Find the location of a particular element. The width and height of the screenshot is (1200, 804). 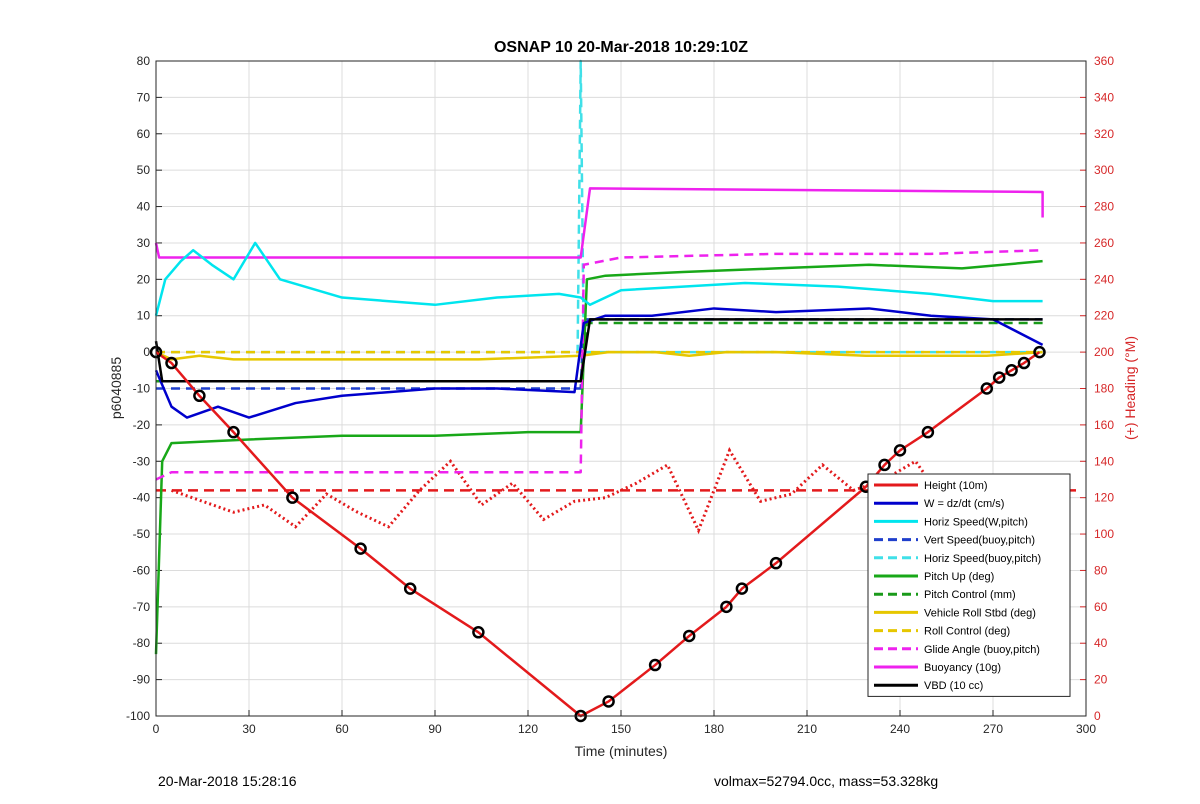

x-tick-label: 0 is located at coordinates (156, 729).